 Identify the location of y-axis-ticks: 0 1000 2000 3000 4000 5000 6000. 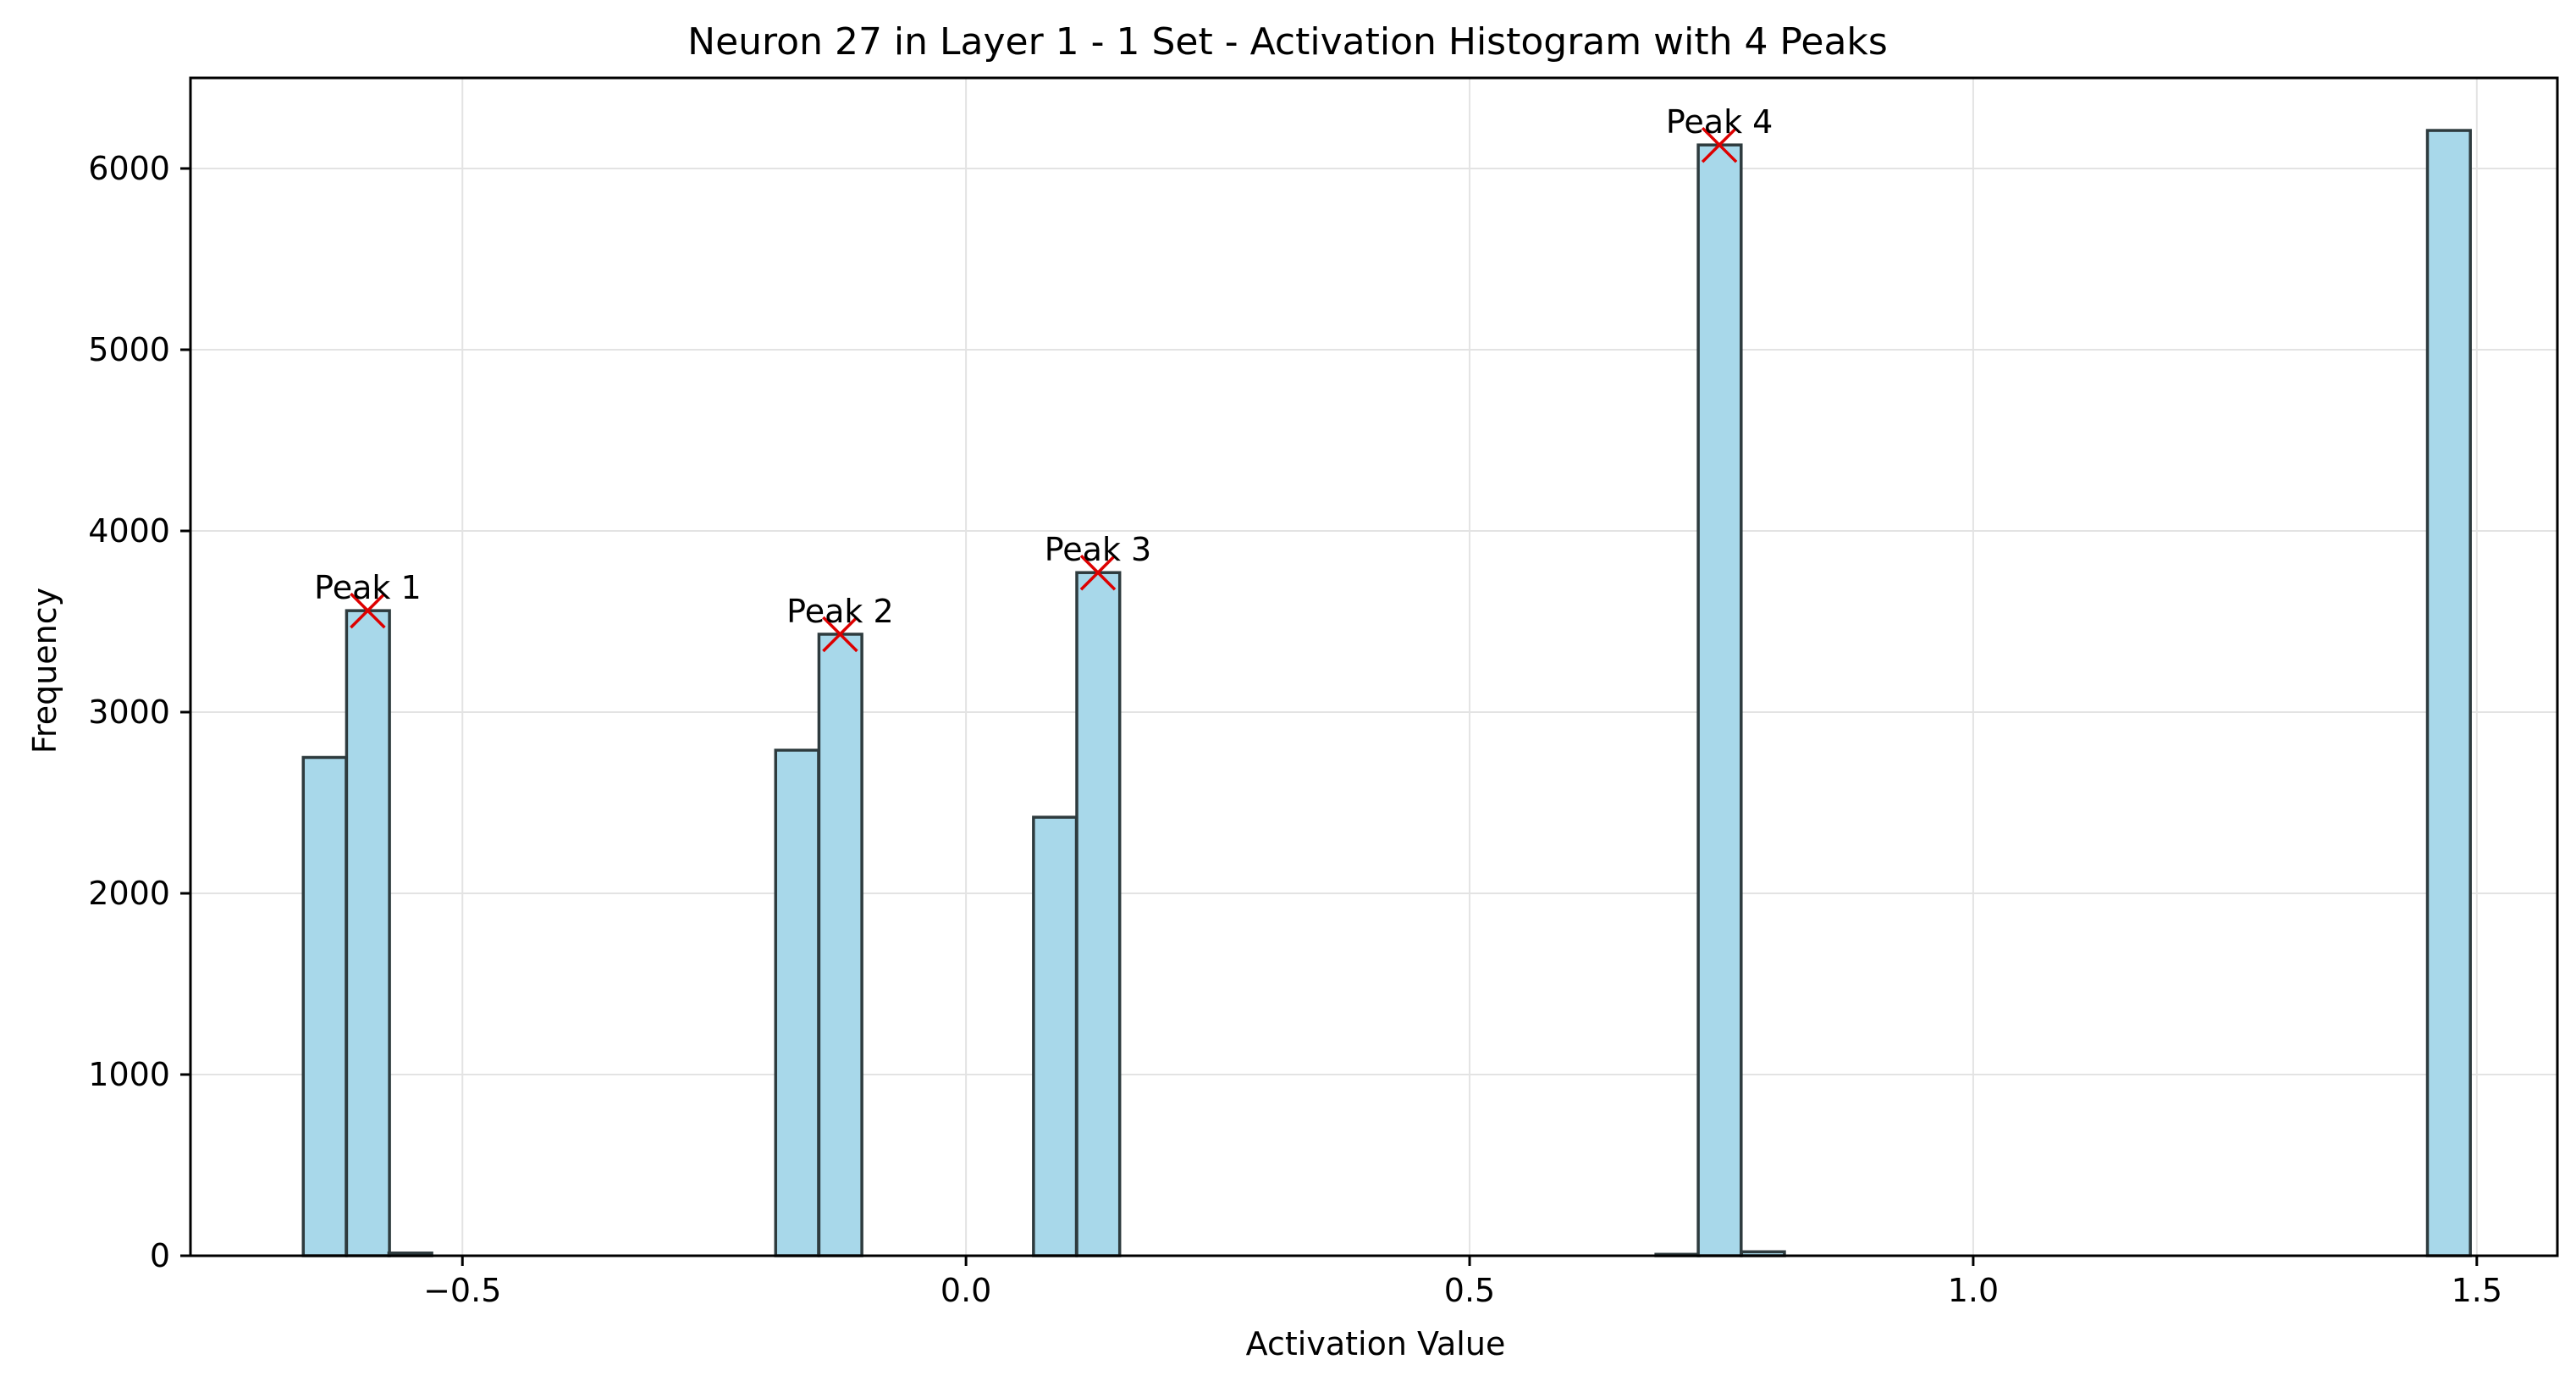
(139, 712).